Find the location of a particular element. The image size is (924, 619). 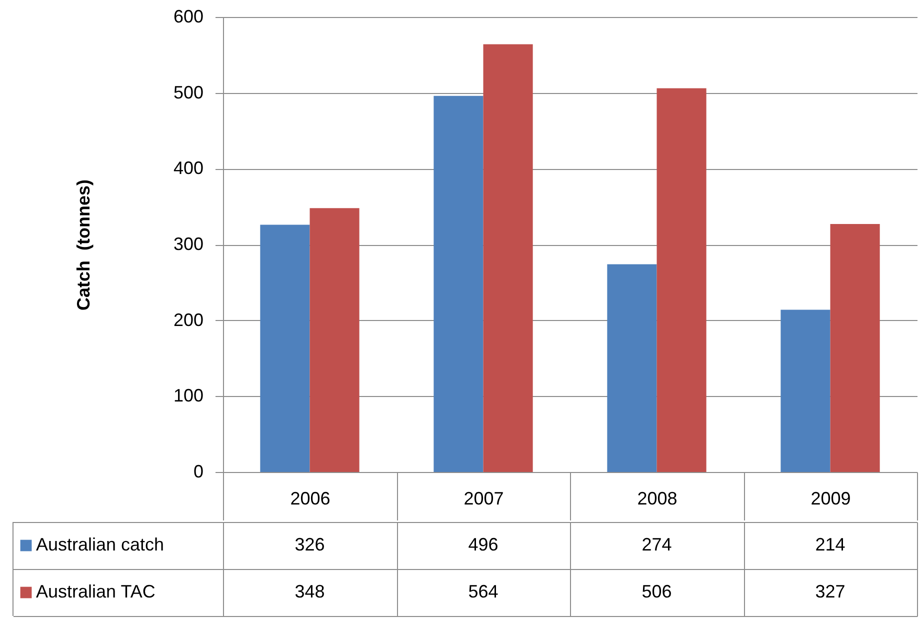

x-tick-label: 2007 is located at coordinates (484, 498).